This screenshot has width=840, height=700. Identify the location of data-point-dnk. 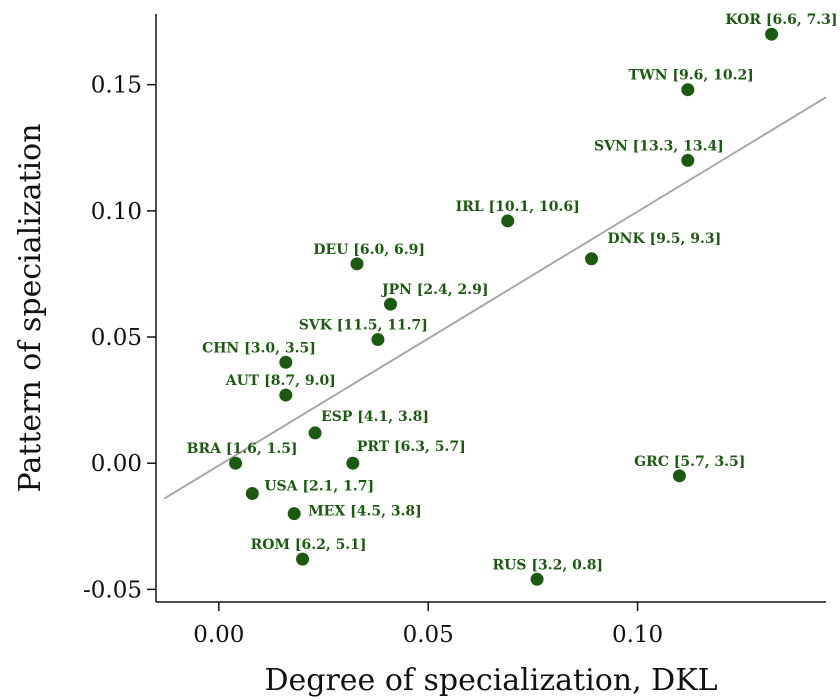
(591, 259).